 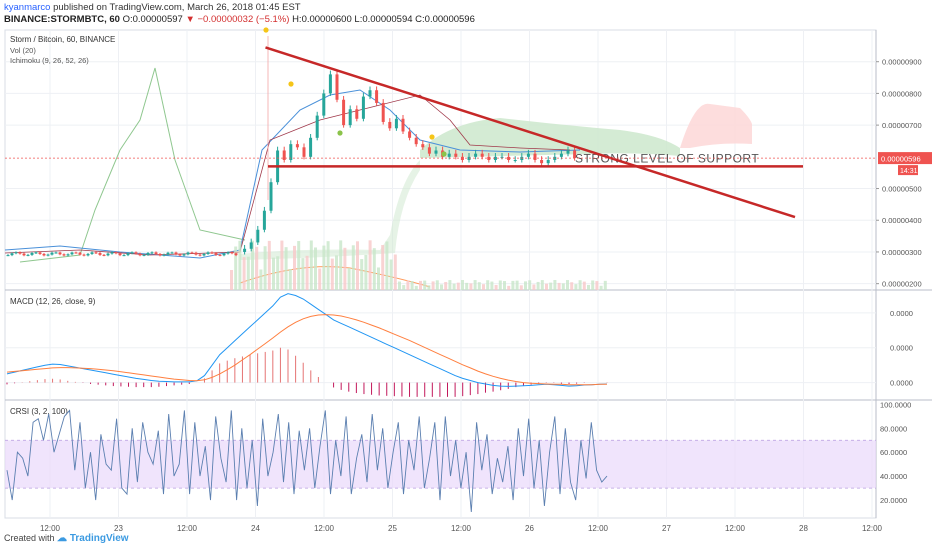 I want to click on y-tick-label: 0.00000800, so click(x=902, y=93).